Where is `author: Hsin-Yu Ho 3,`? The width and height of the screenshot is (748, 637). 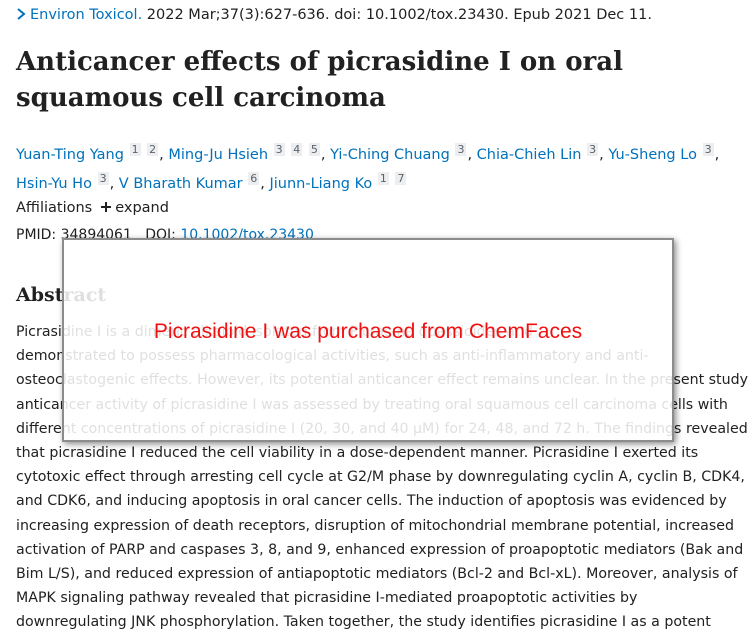
author: Hsin-Yu Ho 3, is located at coordinates (65, 181).